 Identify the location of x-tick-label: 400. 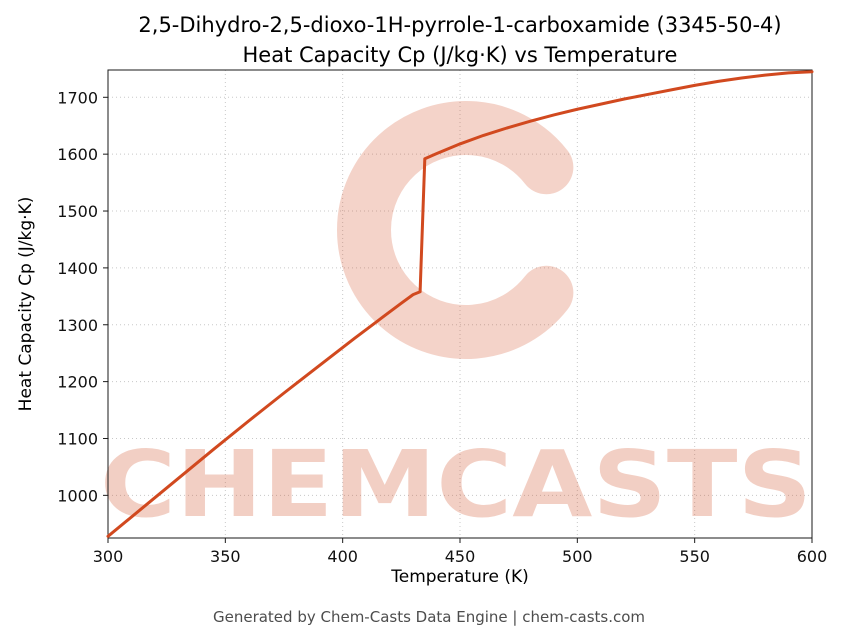
(342, 556).